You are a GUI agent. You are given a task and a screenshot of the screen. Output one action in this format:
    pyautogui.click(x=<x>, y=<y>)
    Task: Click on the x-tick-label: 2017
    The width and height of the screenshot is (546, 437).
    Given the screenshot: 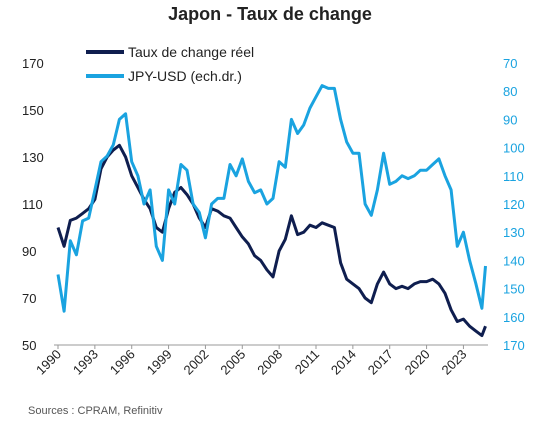 What is the action you would take?
    pyautogui.click(x=380, y=362)
    